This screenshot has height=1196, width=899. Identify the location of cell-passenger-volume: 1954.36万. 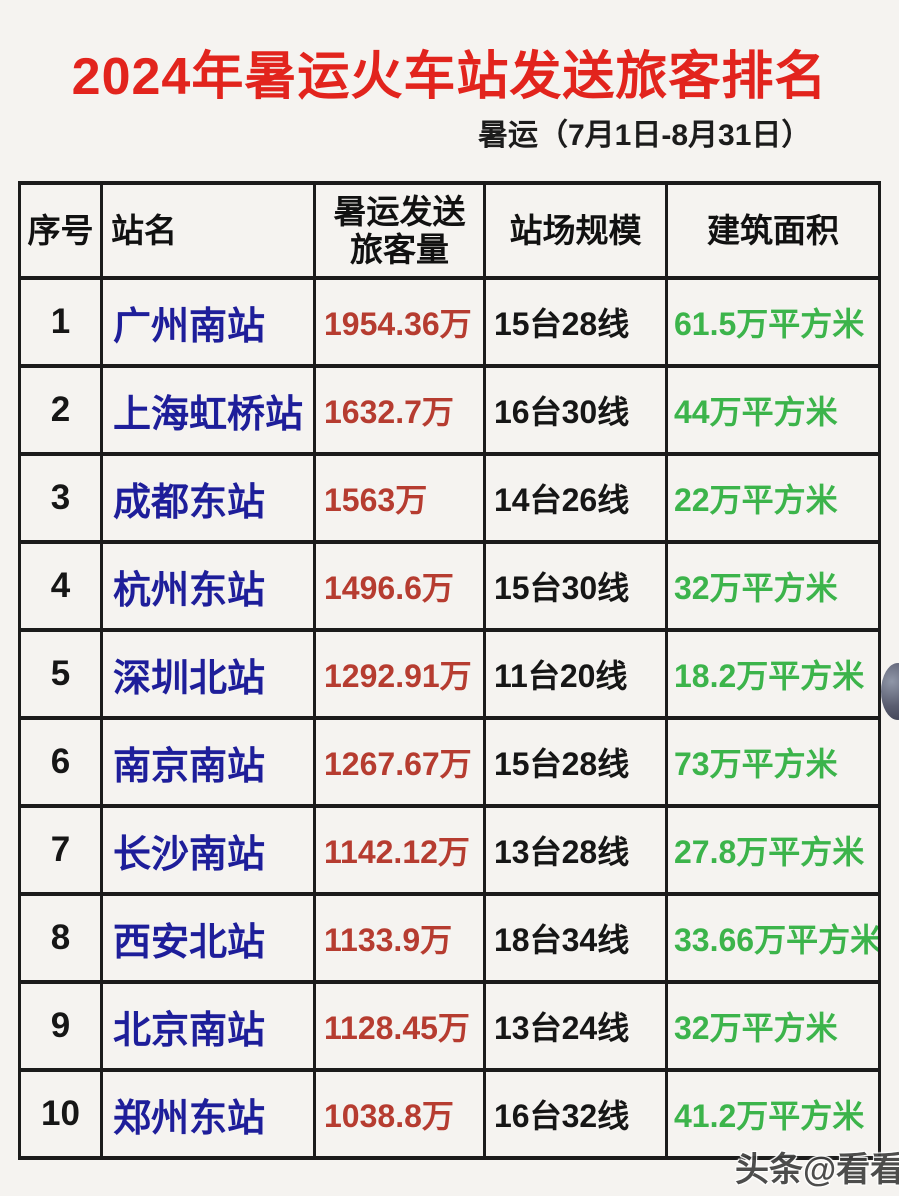
(399, 322).